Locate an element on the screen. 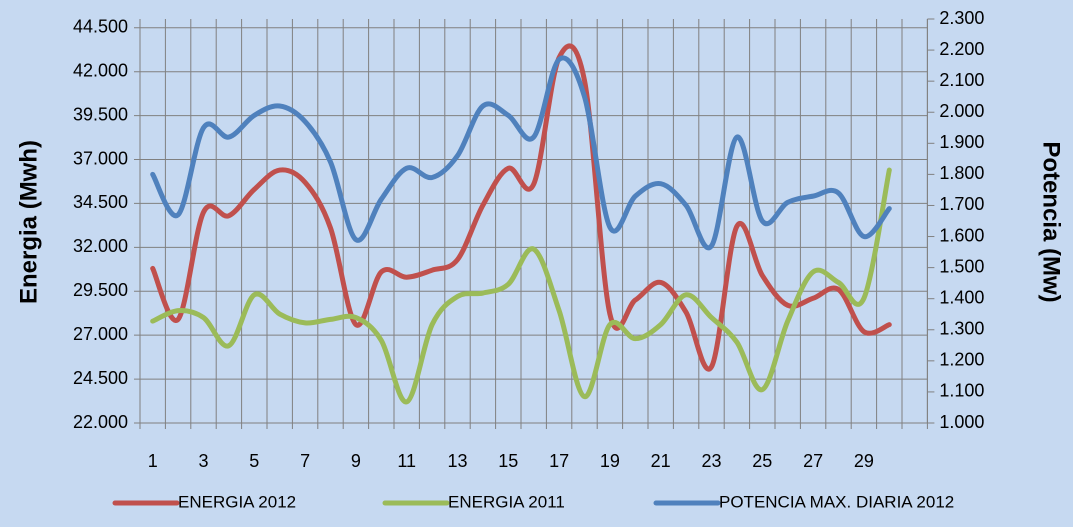  x-tick-label: 19 is located at coordinates (610, 461).